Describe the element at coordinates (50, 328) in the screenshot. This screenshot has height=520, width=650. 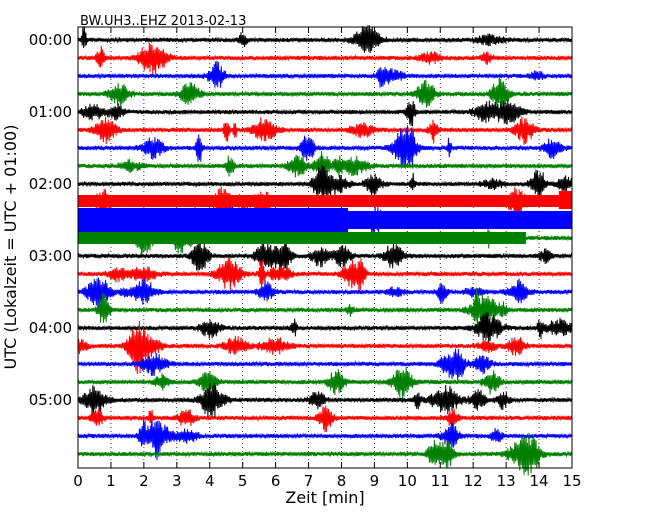
I see `y-tick-label: 04:00` at that location.